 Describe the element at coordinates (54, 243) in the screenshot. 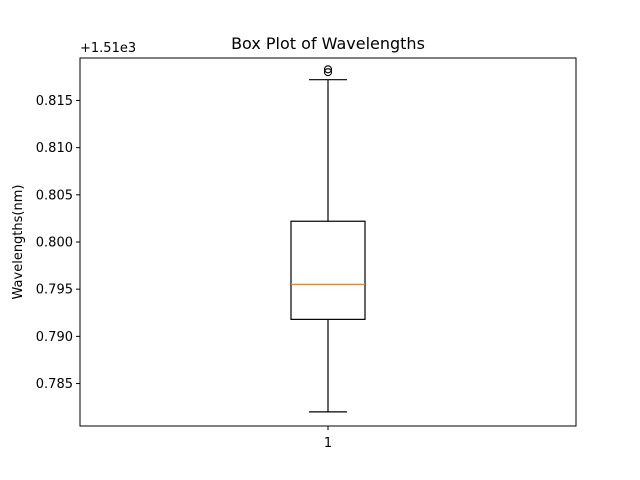

I see `y-tick-label: 0.800` at that location.